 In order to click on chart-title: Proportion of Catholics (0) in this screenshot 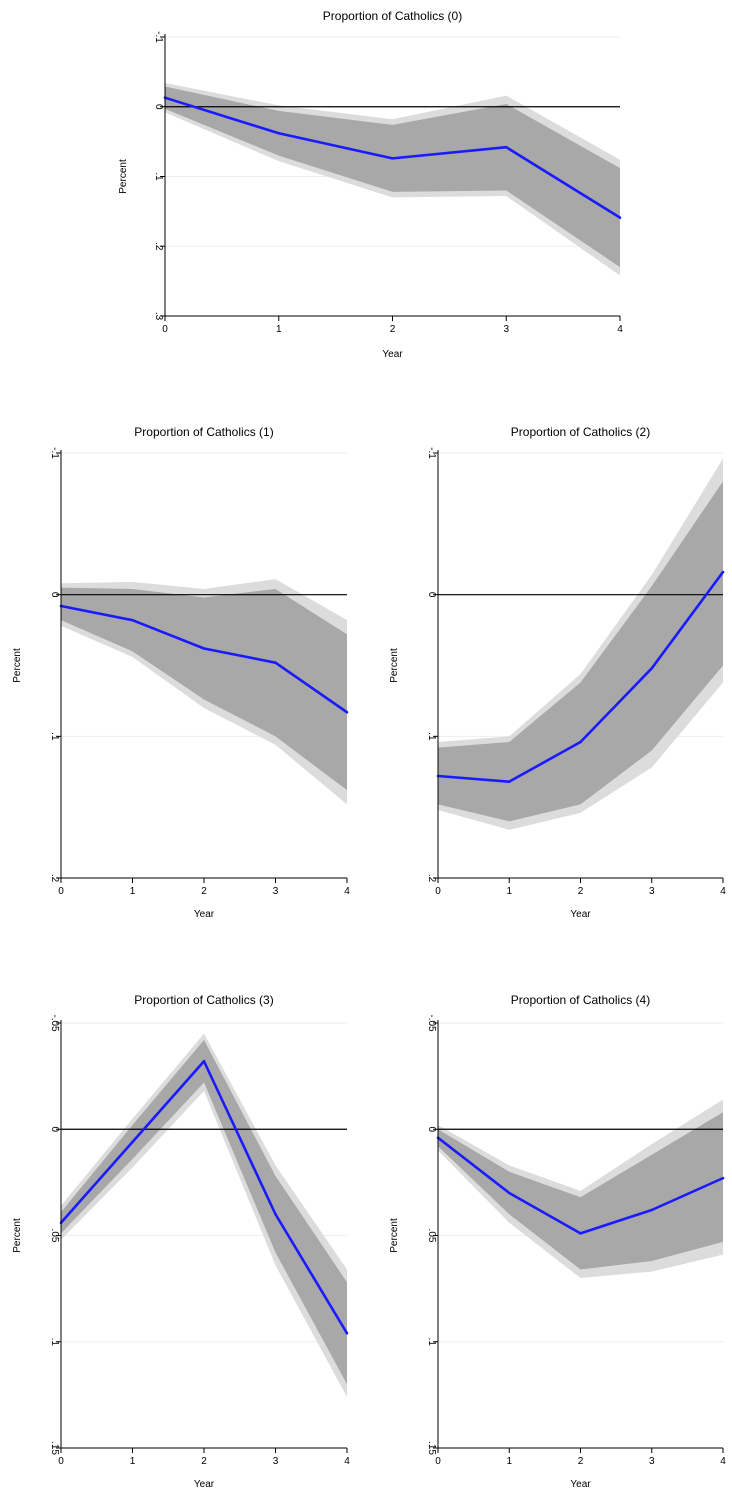, I will do `click(392, 16)`.